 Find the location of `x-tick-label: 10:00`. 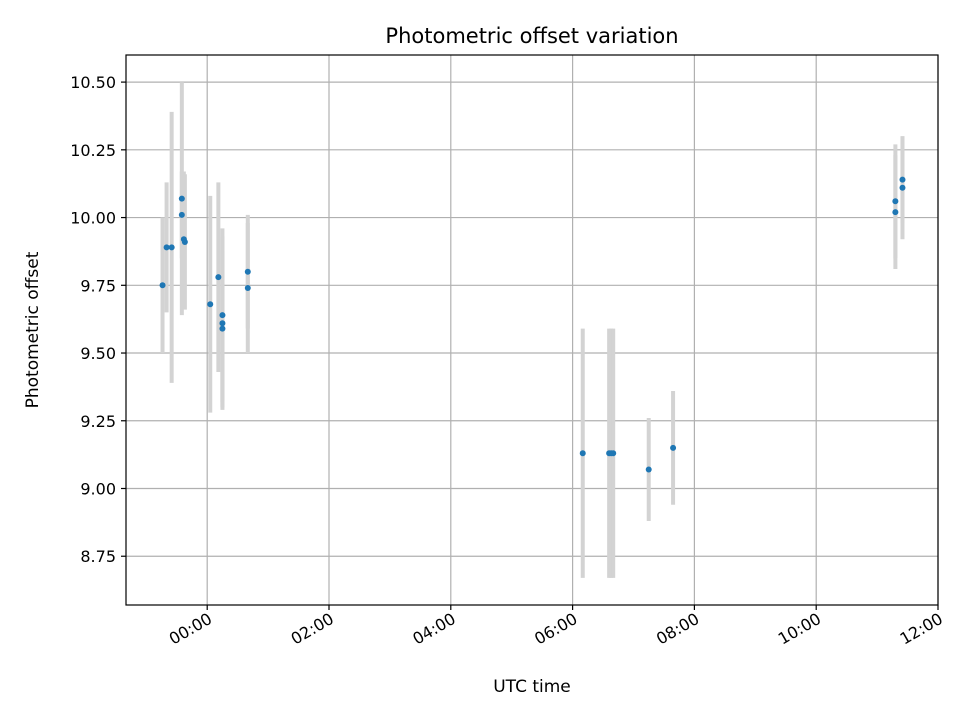

x-tick-label: 10:00 is located at coordinates (799, 629).